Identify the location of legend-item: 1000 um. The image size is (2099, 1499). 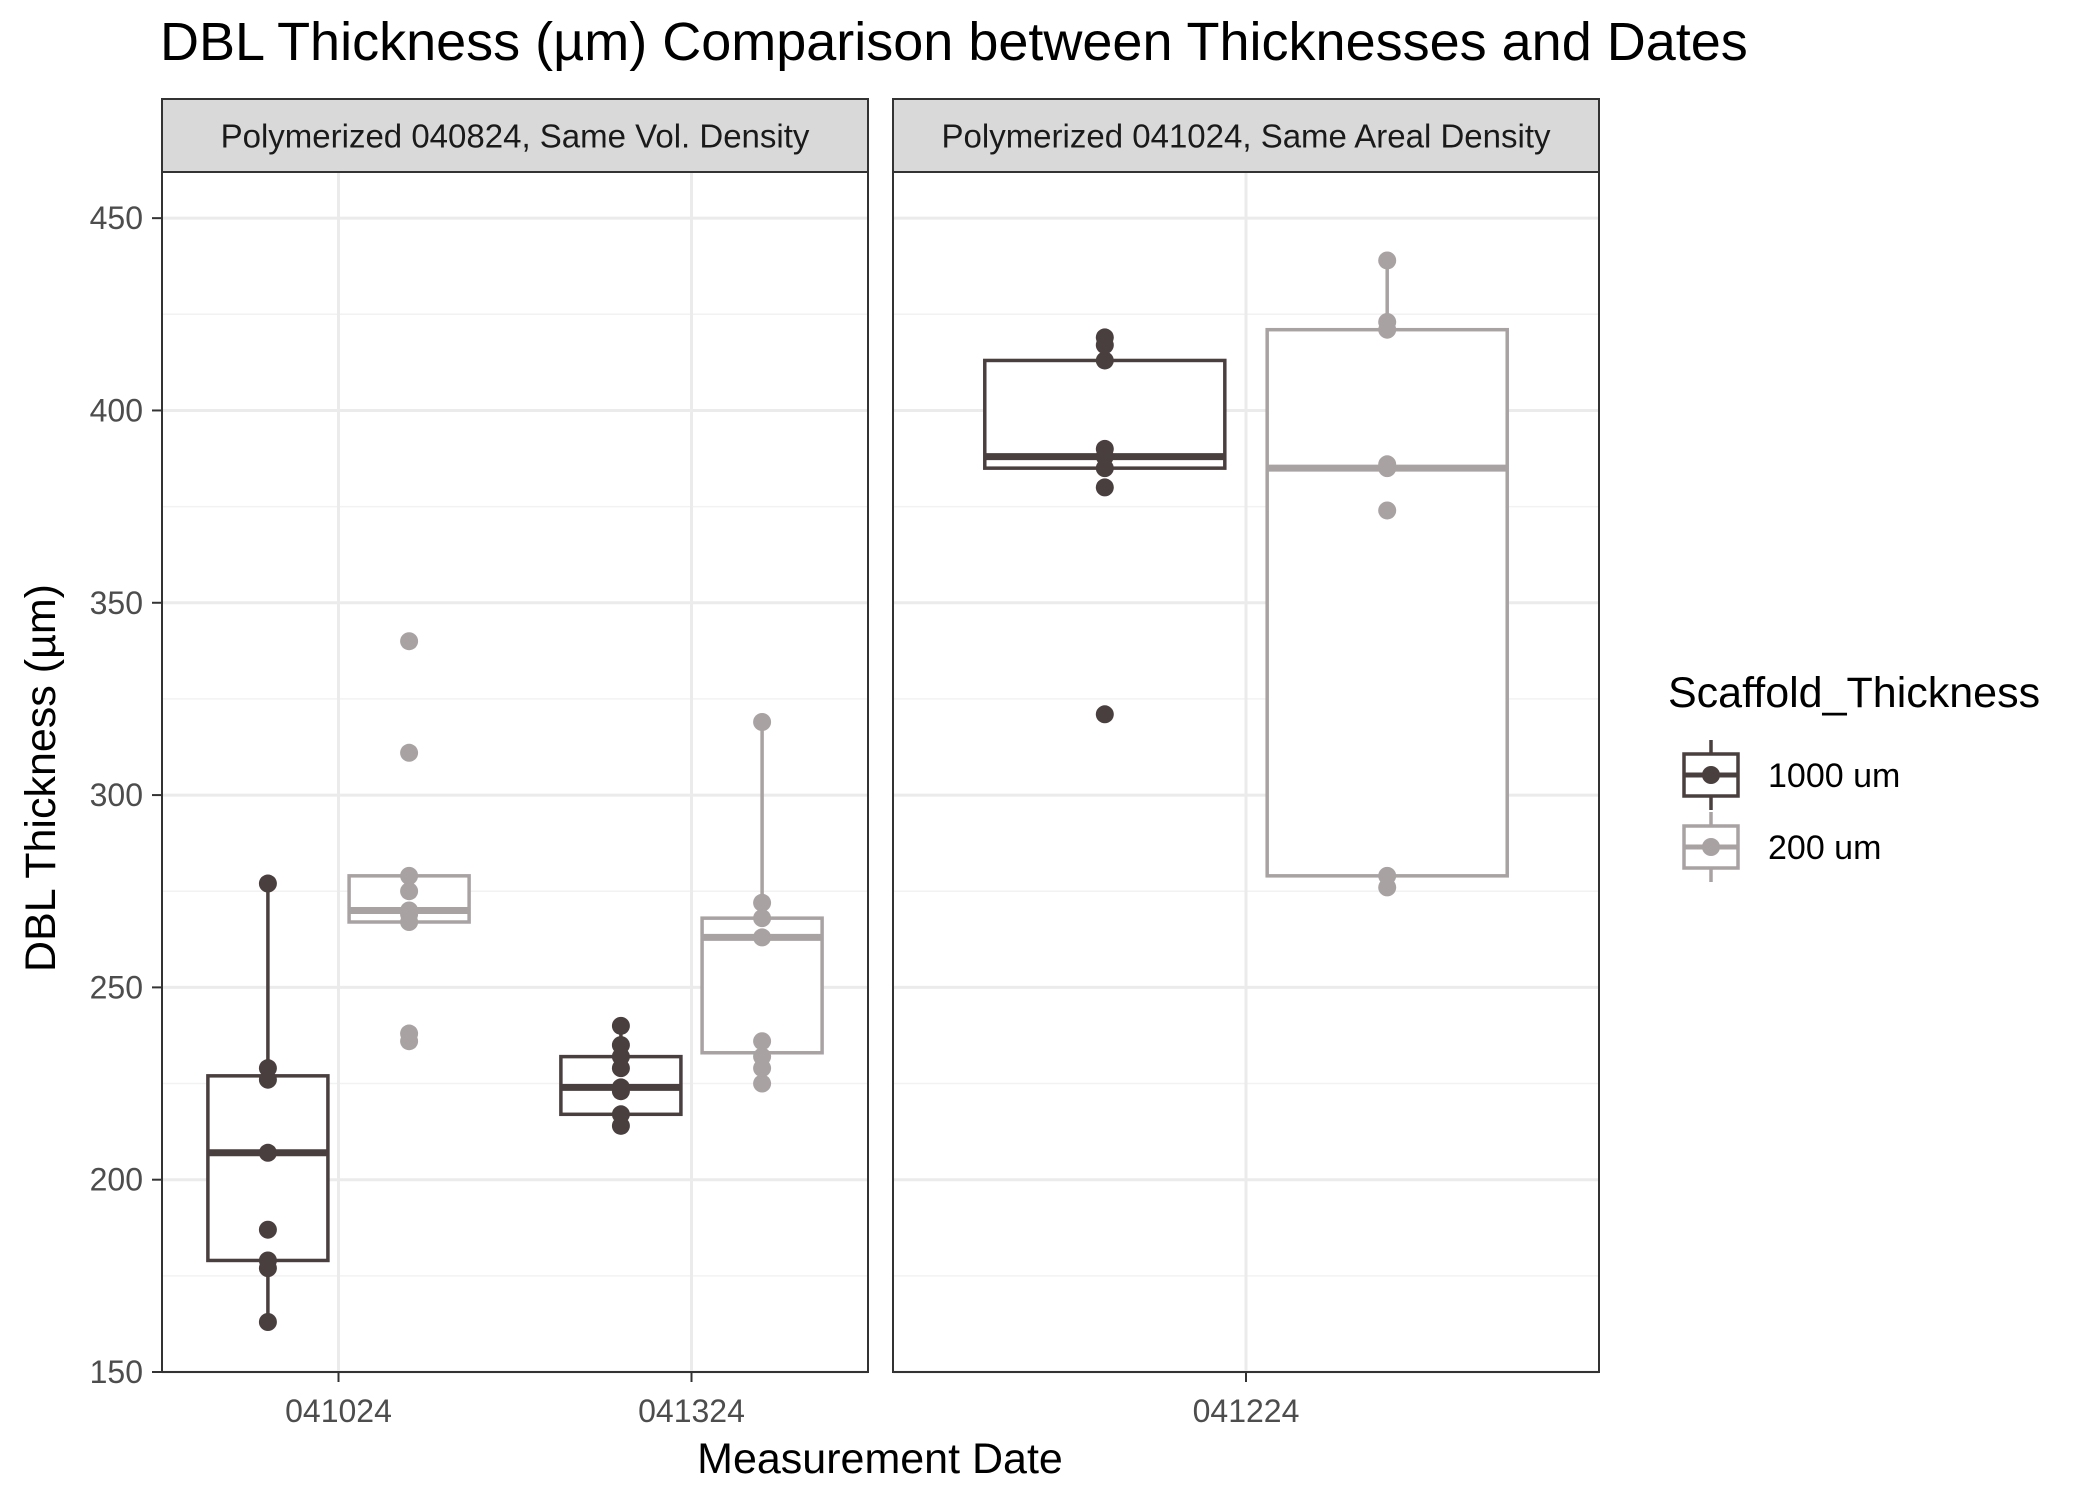
(1791, 775).